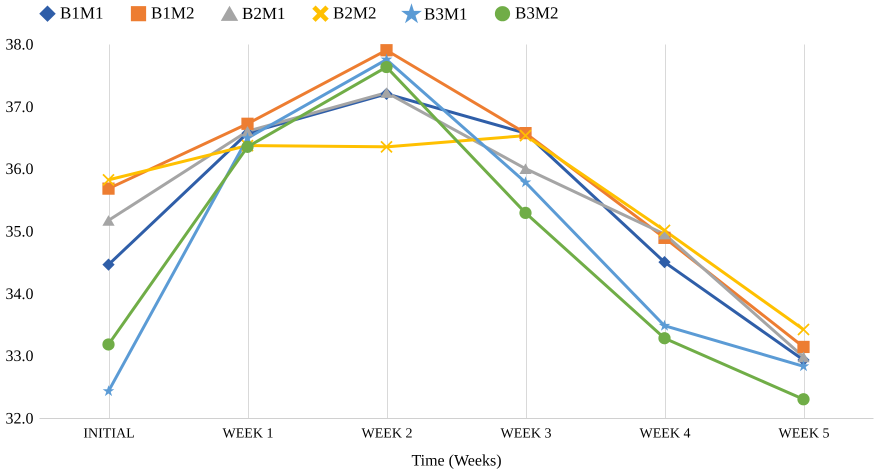  Describe the element at coordinates (20, 294) in the screenshot. I see `y-tick-label: 34.0` at that location.